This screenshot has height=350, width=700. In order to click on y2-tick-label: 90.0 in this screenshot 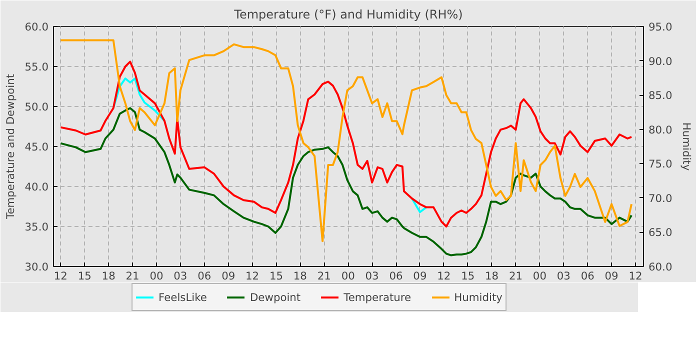, I will do `click(660, 61)`.